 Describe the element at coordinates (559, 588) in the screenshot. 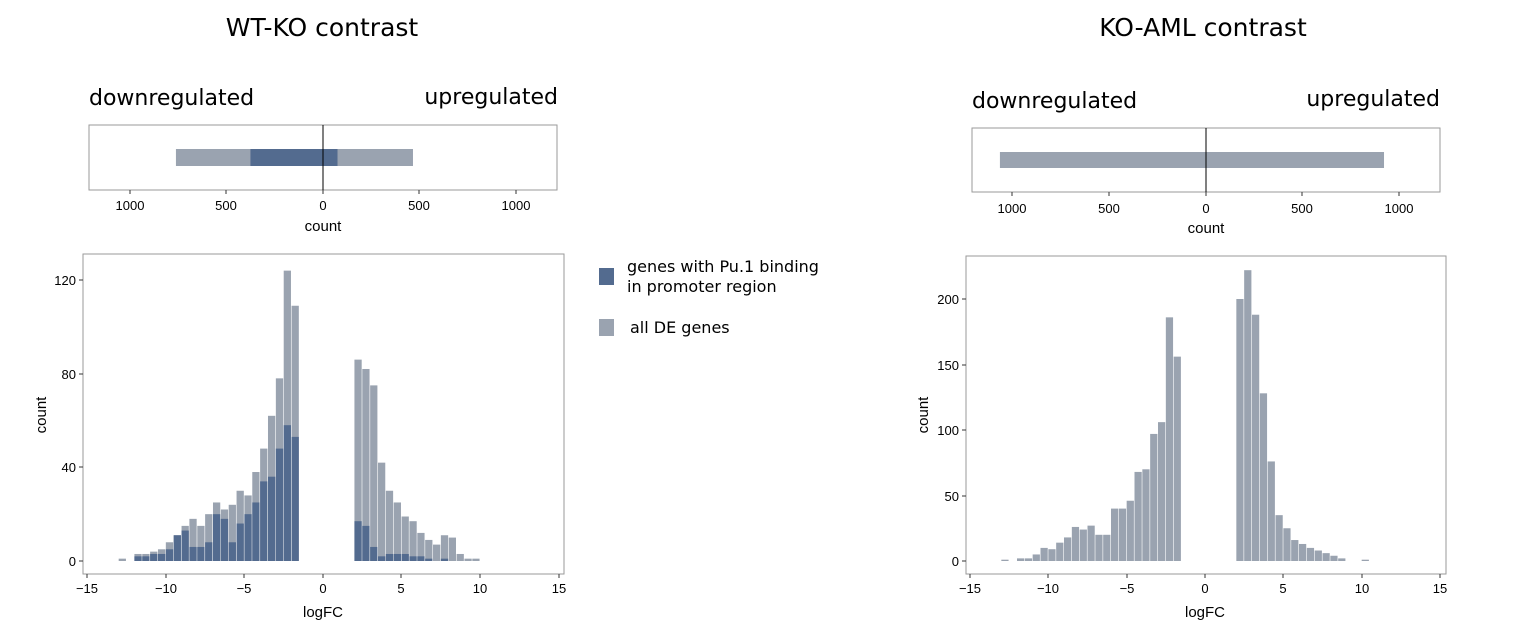

I see `x-tick-label: 15` at that location.